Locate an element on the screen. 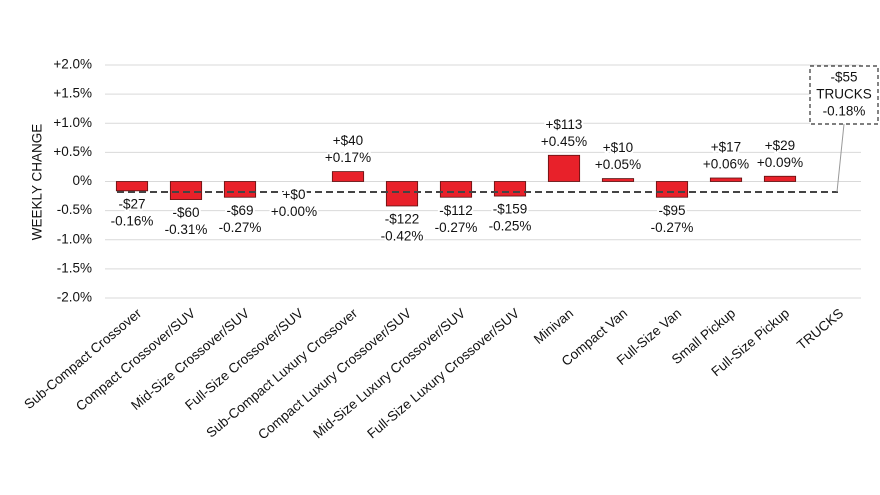 The width and height of the screenshot is (880, 495). price-label: -$159 is located at coordinates (510, 209).